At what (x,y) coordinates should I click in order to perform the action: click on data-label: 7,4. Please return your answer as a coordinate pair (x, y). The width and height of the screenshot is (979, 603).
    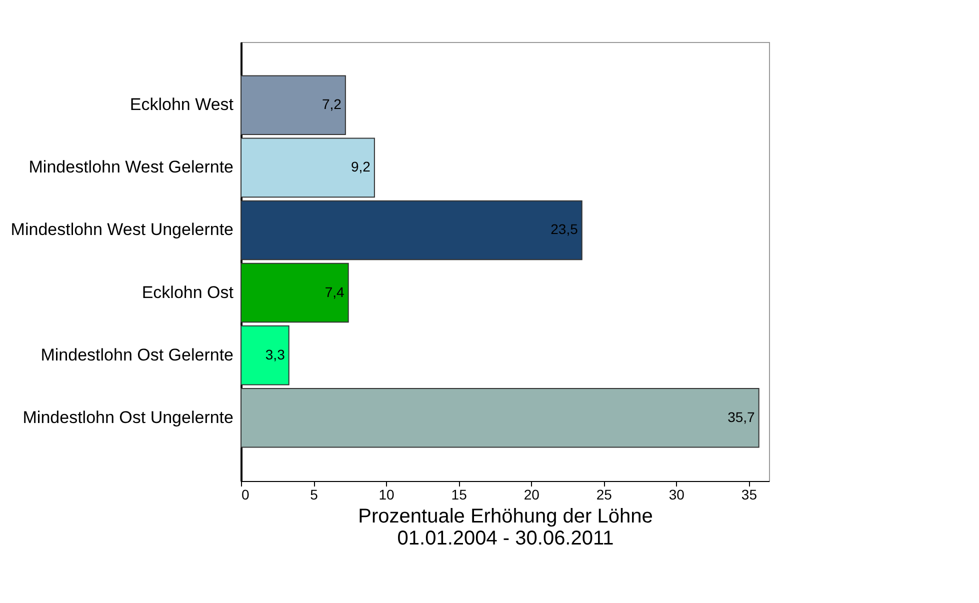
    Looking at the image, I should click on (334, 292).